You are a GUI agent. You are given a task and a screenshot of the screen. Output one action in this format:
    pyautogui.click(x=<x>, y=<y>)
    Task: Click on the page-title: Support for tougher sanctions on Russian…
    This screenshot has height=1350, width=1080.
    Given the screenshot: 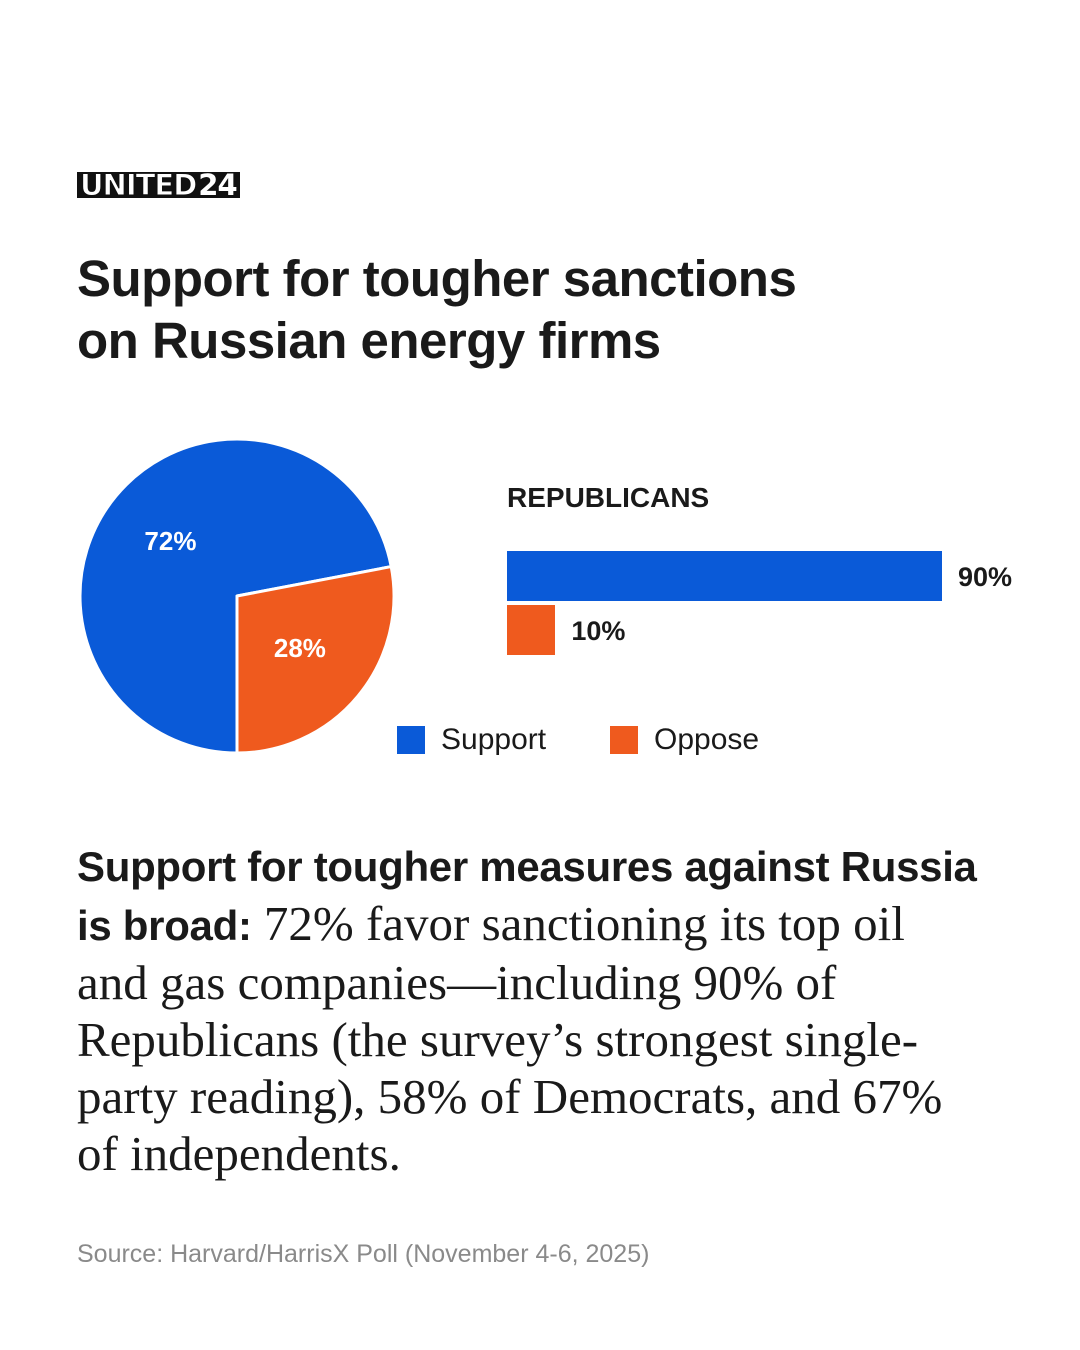 What is the action you would take?
    pyautogui.click(x=527, y=310)
    